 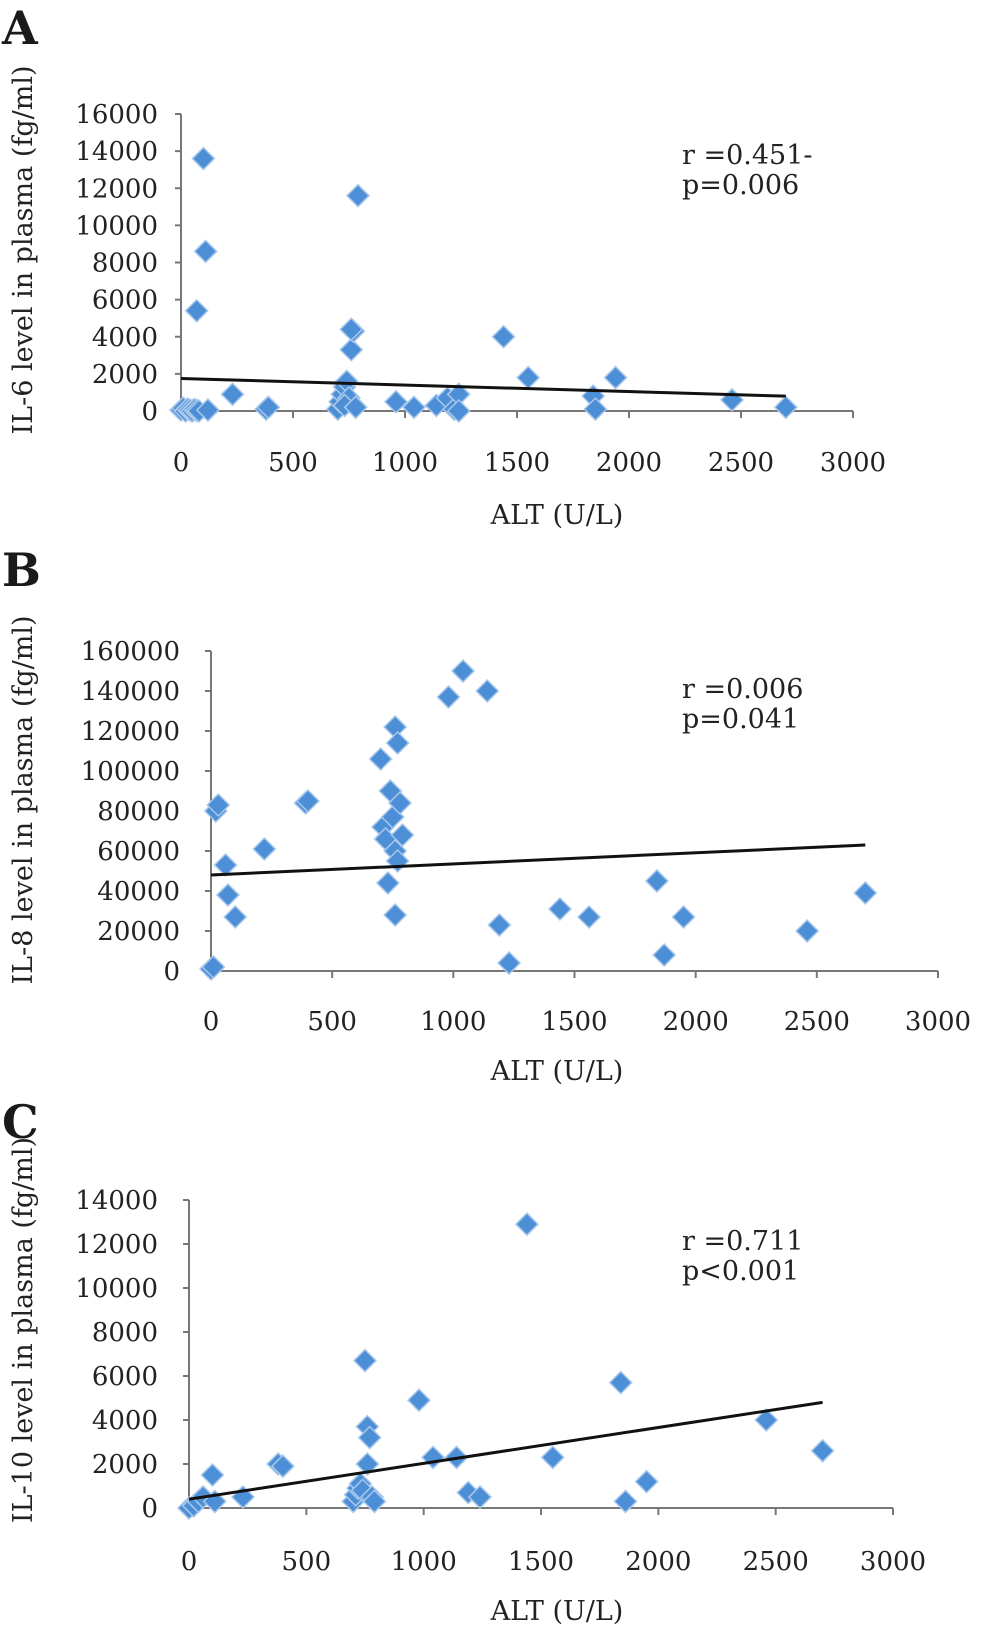 What do you see at coordinates (116, 1201) in the screenshot?
I see `y-tick-label-c: 14000` at bounding box center [116, 1201].